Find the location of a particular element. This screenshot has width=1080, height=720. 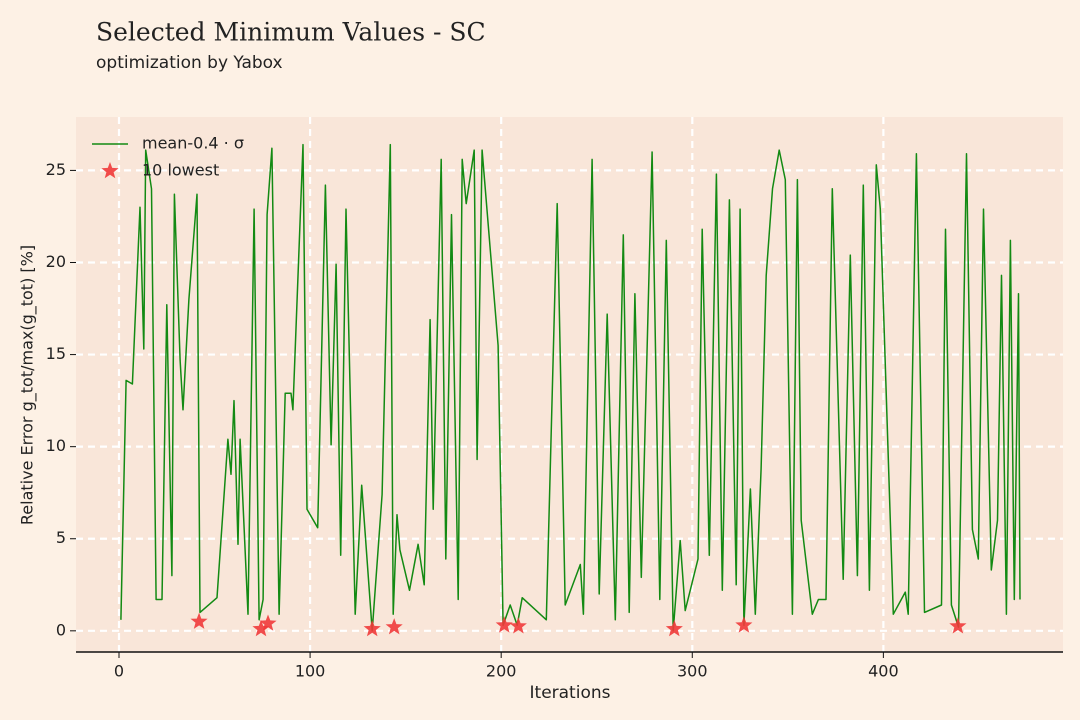

legend-swatch is located at coordinates (110, 170).